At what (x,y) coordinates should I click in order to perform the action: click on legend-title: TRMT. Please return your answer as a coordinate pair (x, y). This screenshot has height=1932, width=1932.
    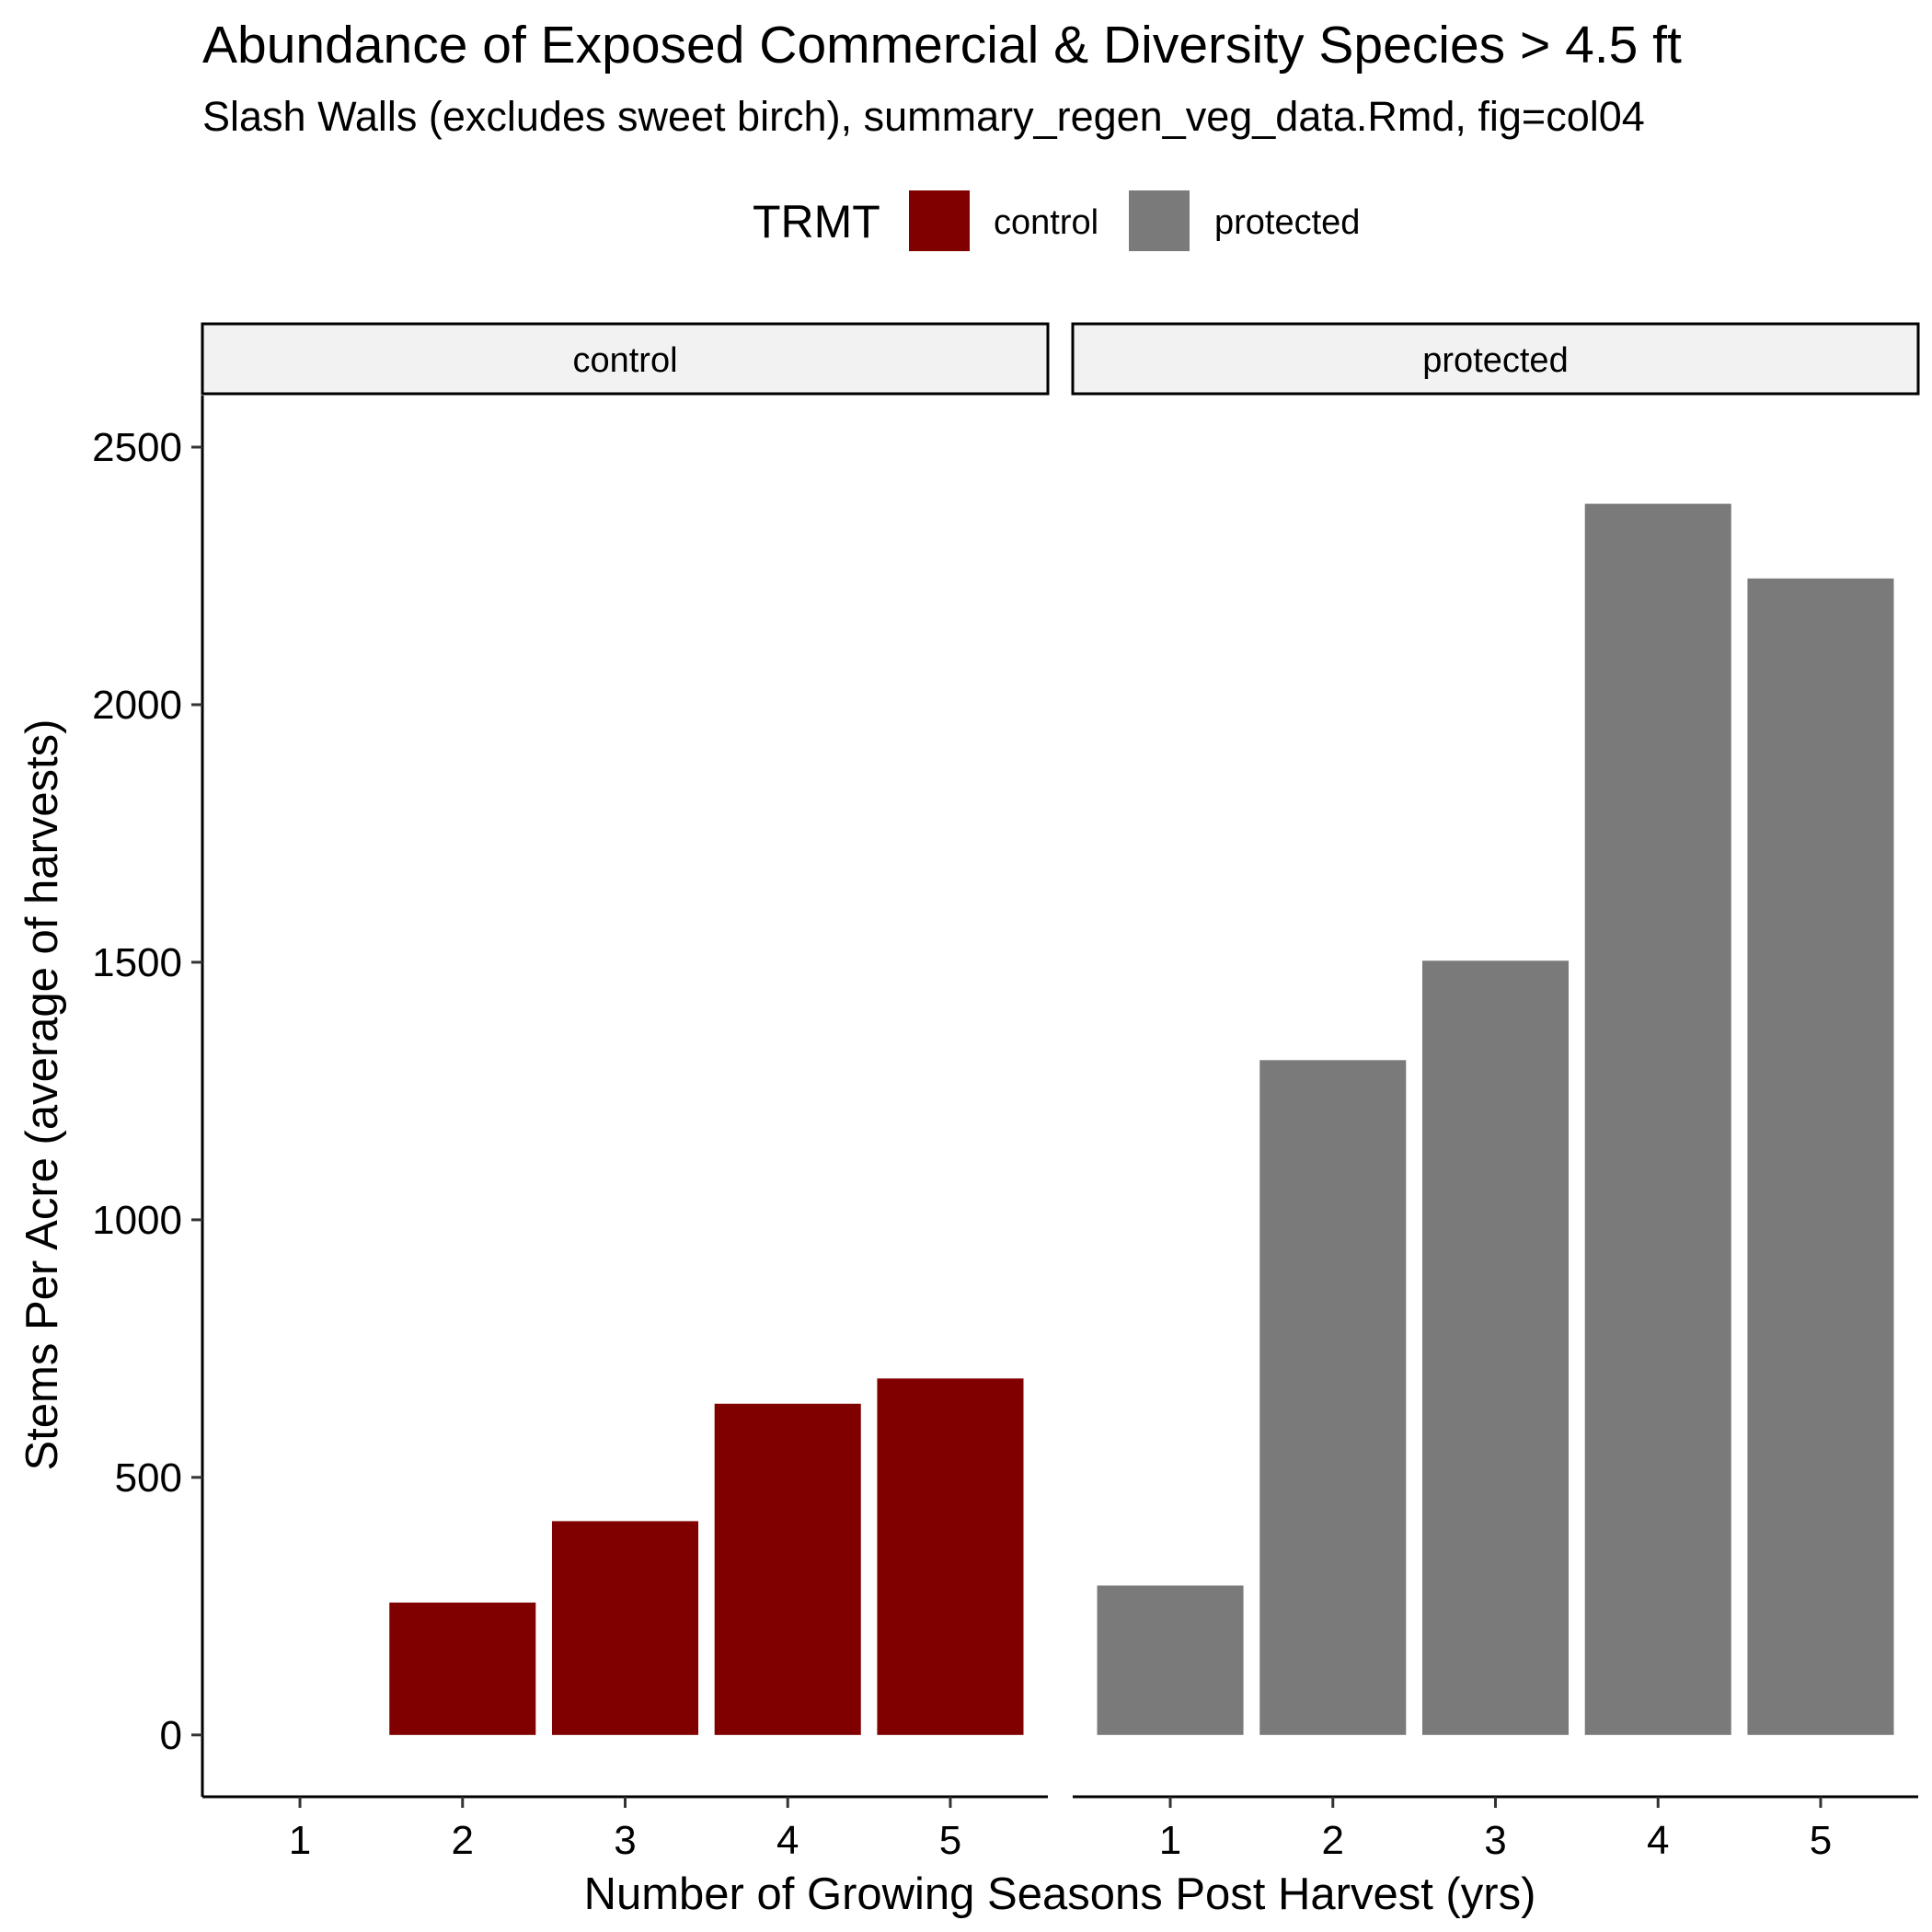
    Looking at the image, I should click on (816, 221).